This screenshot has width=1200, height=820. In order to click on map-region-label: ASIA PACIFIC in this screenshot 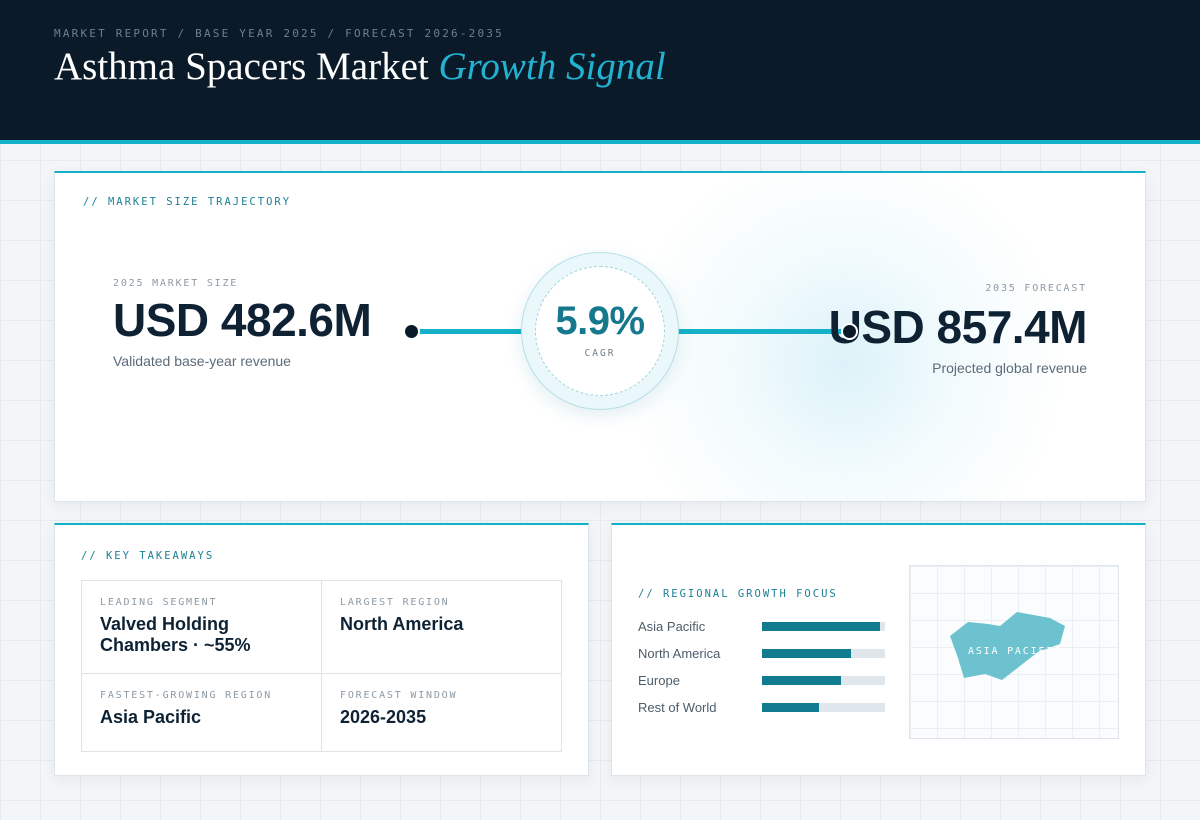, I will do `click(1015, 651)`.